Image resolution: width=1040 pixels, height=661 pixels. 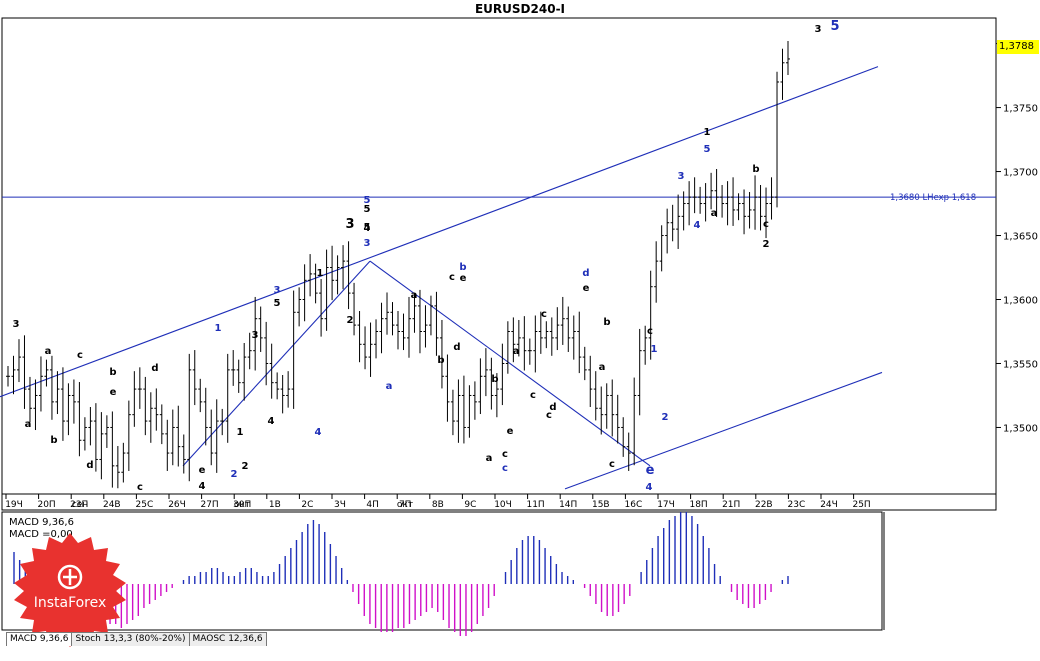 What do you see at coordinates (520, 9) in the screenshot?
I see `chart-title: EURUSD240-I` at bounding box center [520, 9].